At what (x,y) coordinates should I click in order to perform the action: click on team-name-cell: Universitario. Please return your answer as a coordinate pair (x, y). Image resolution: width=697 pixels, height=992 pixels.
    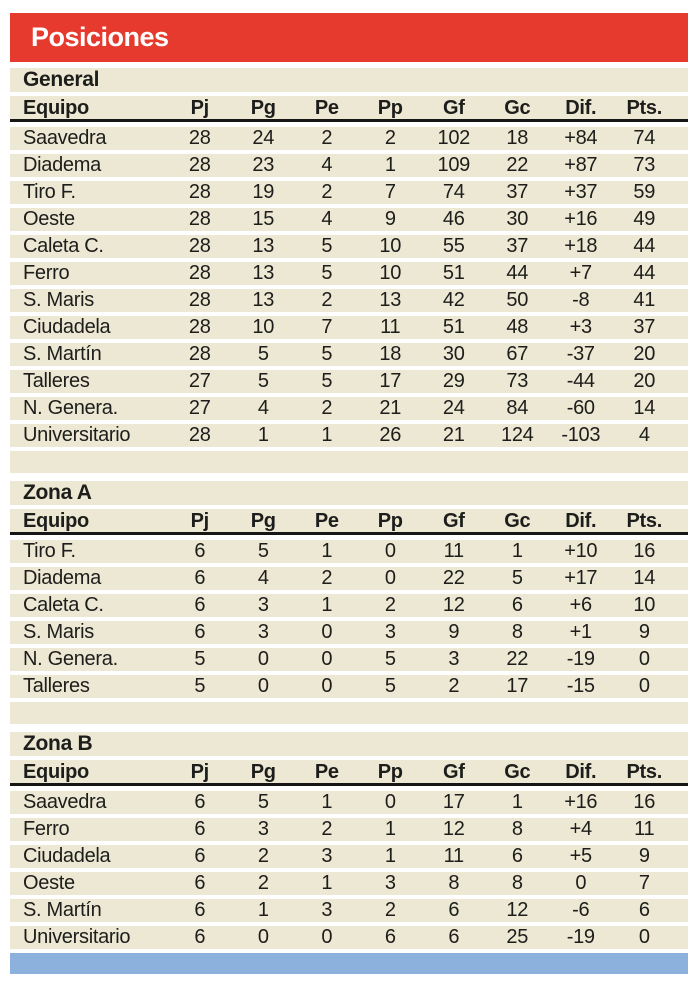
    Looking at the image, I should click on (77, 937).